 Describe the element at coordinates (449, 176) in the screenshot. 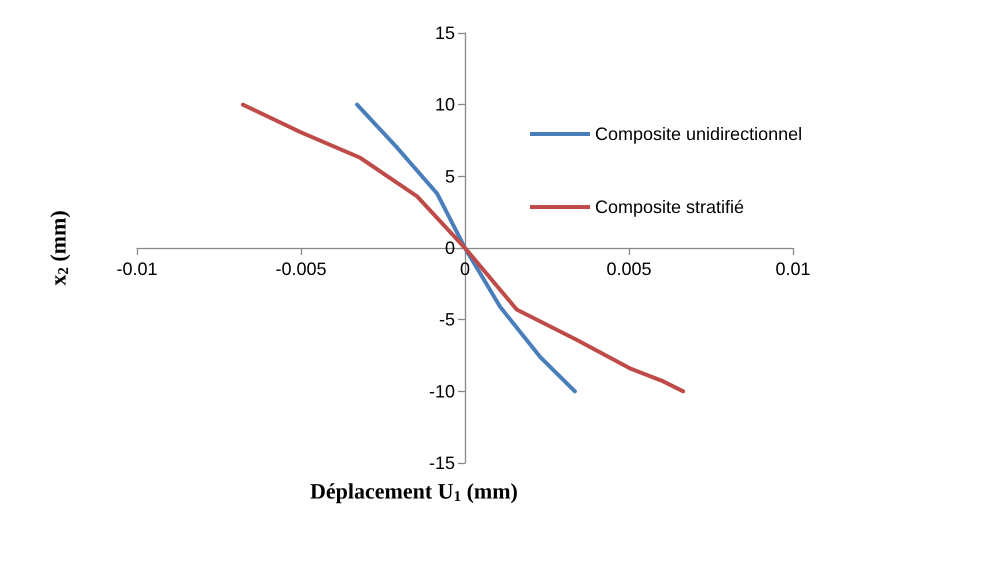

I see `y-tick-label: 5` at that location.